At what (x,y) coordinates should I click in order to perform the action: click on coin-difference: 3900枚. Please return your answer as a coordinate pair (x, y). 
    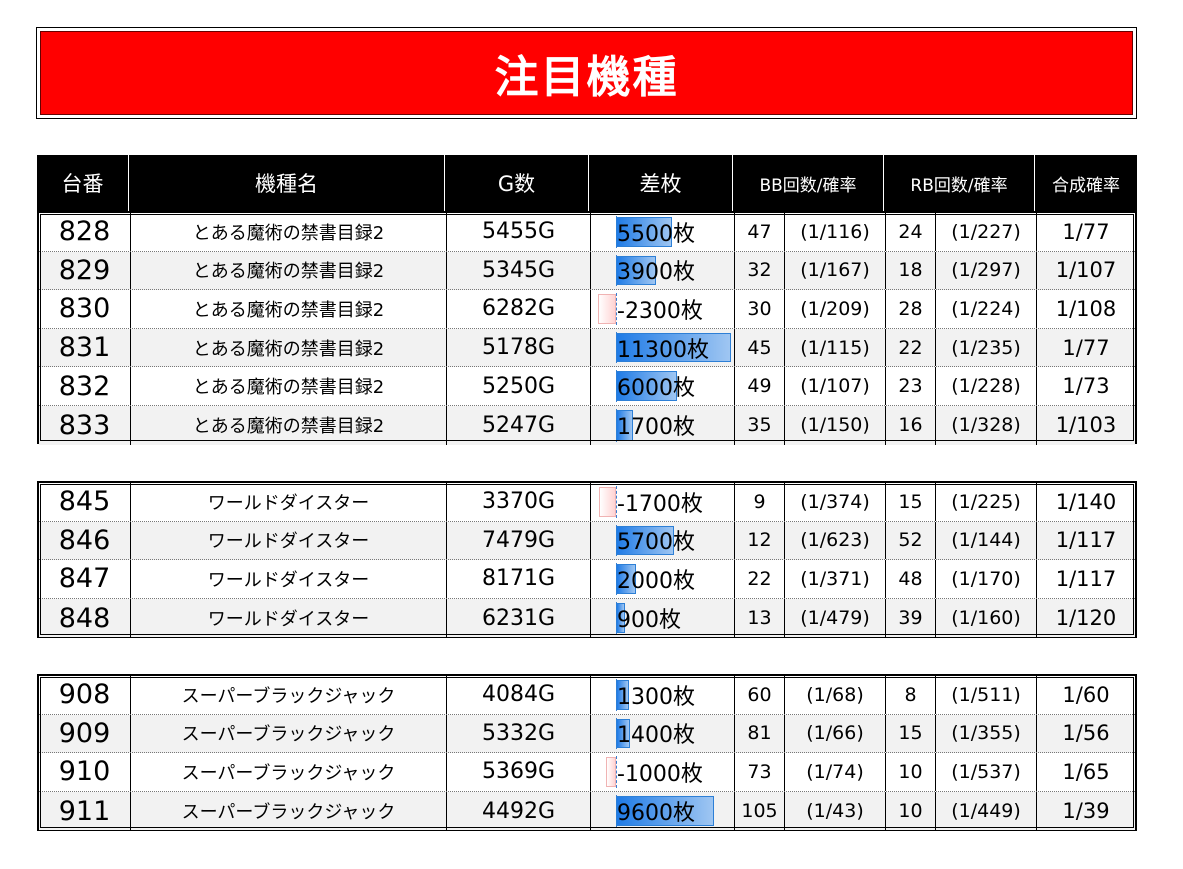
    Looking at the image, I should click on (656, 273).